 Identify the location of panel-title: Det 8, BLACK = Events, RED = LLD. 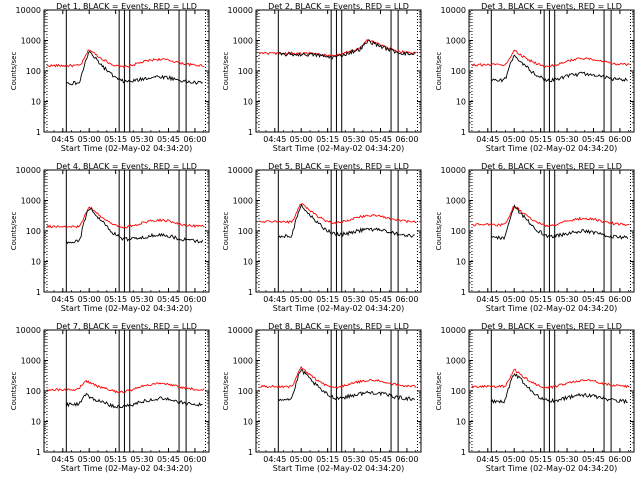
(338, 326).